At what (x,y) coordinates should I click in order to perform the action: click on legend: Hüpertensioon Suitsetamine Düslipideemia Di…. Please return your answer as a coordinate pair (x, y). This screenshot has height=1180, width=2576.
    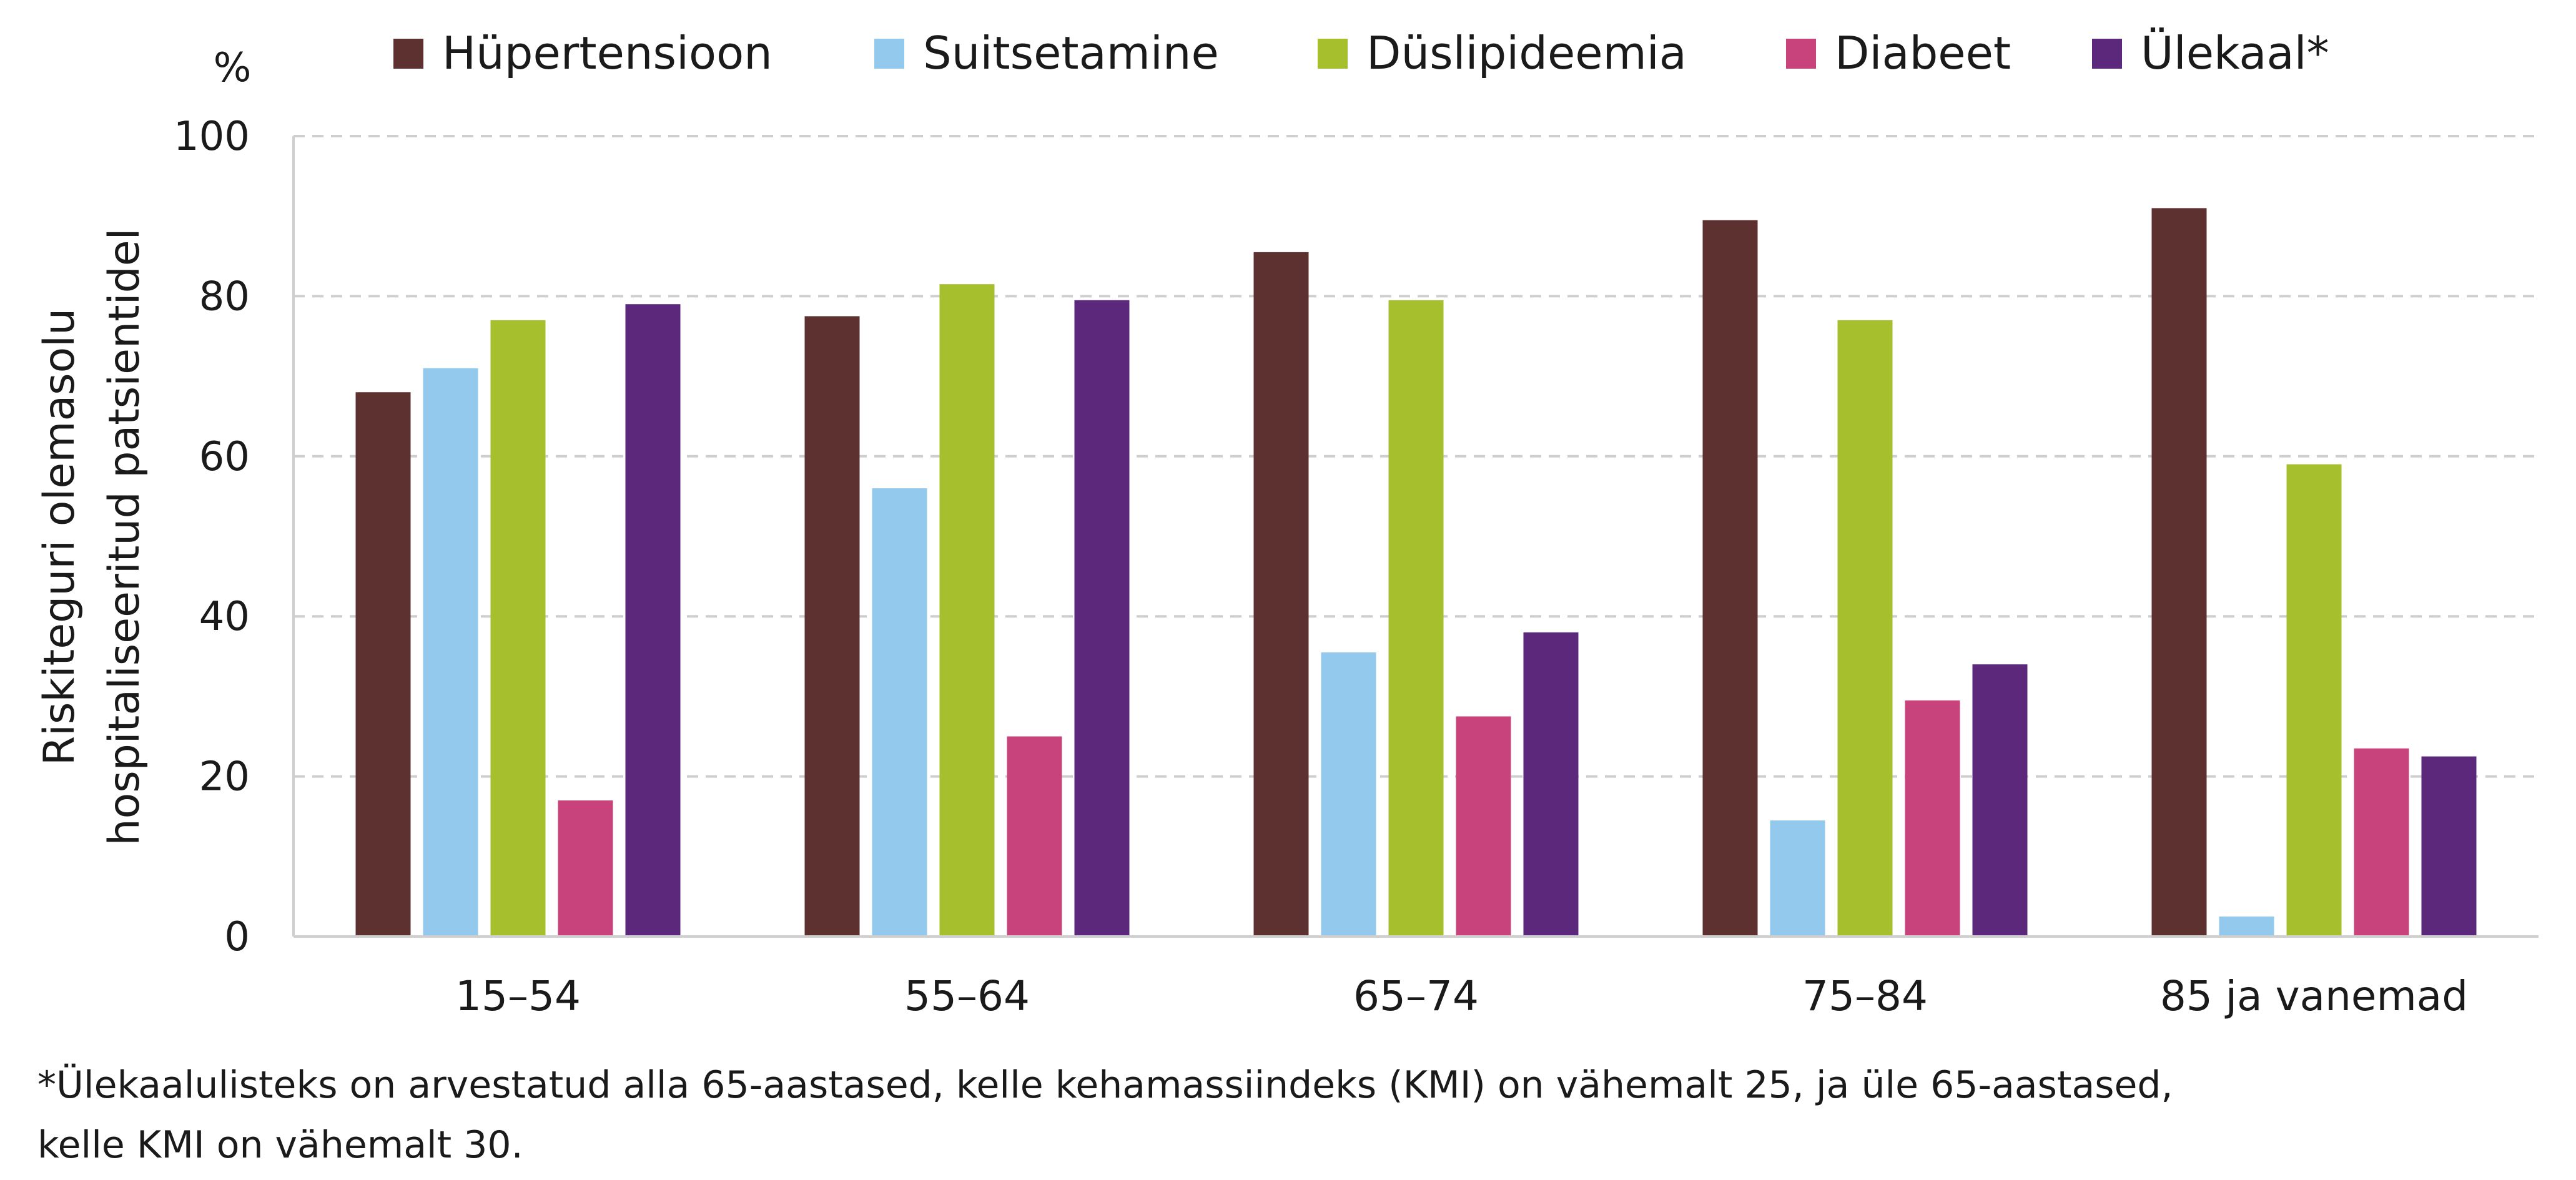
    Looking at the image, I should click on (1361, 53).